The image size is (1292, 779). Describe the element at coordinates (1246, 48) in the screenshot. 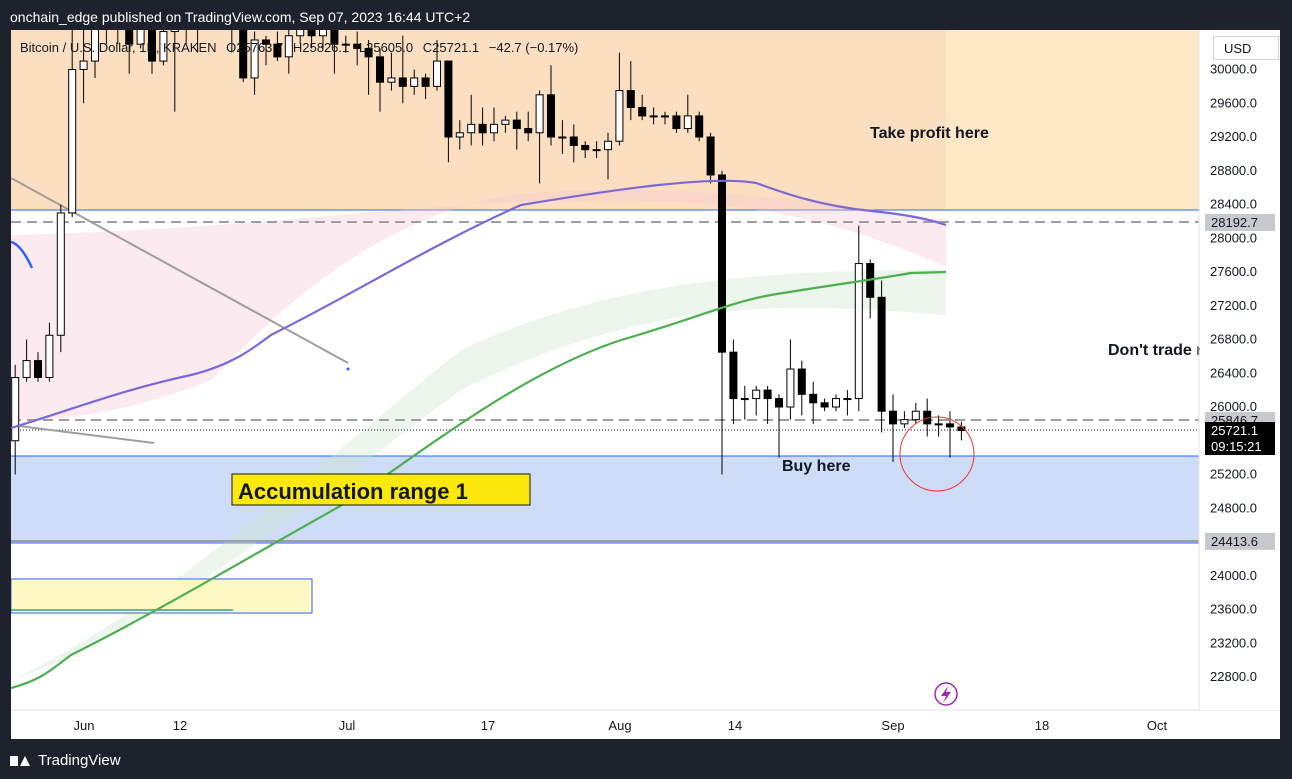

I see `currency-button: USD` at that location.